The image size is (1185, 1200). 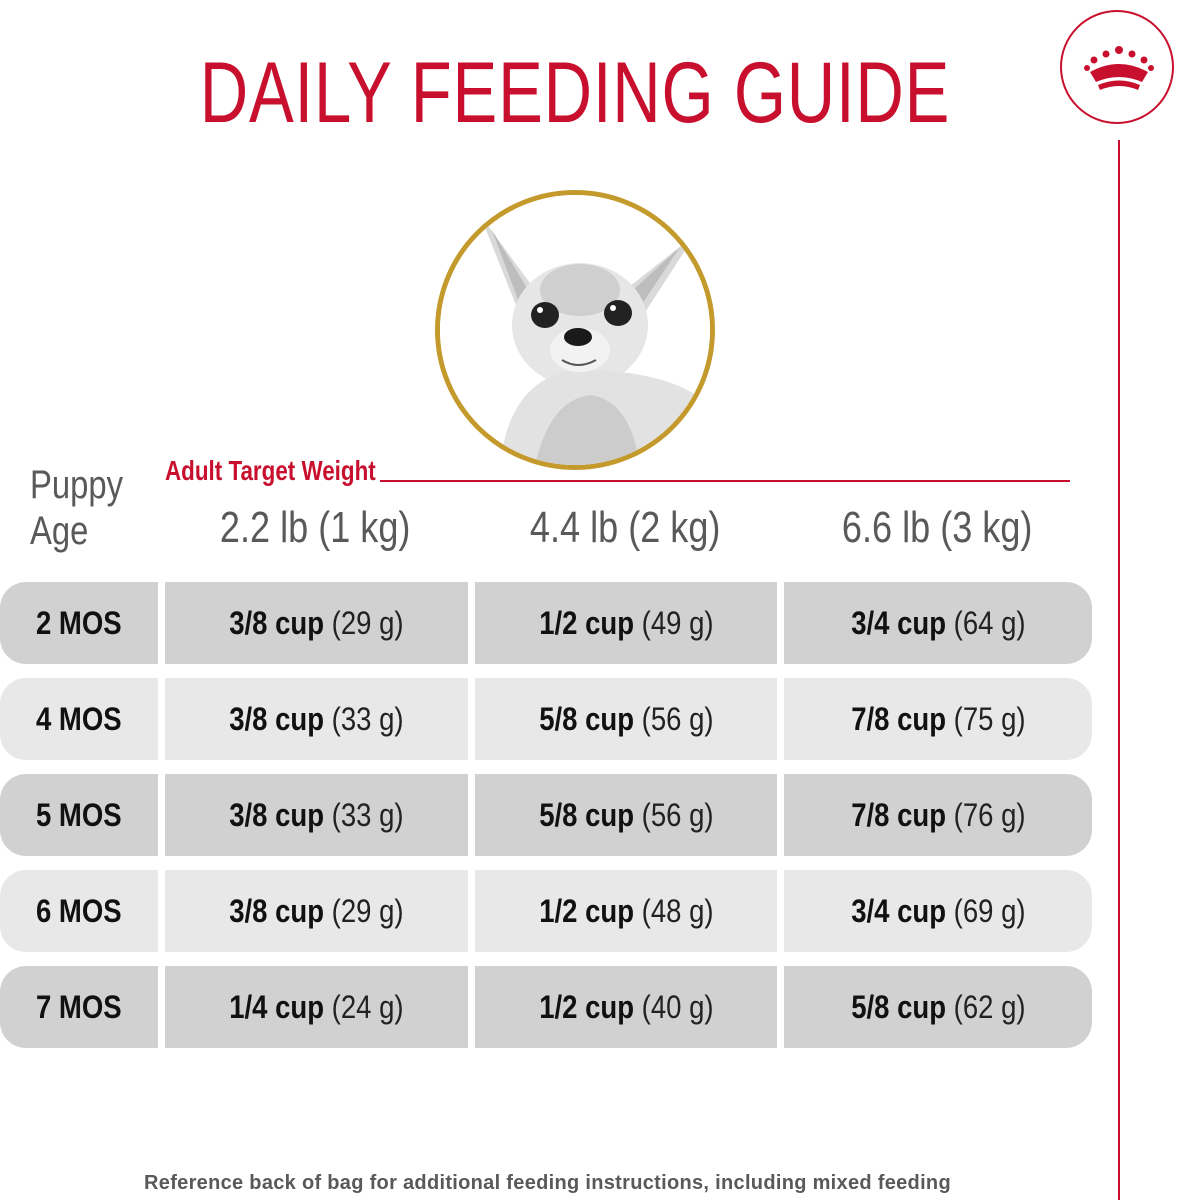 What do you see at coordinates (626, 1007) in the screenshot?
I see `feeding-cell: 1/2 cup (40 g)` at bounding box center [626, 1007].